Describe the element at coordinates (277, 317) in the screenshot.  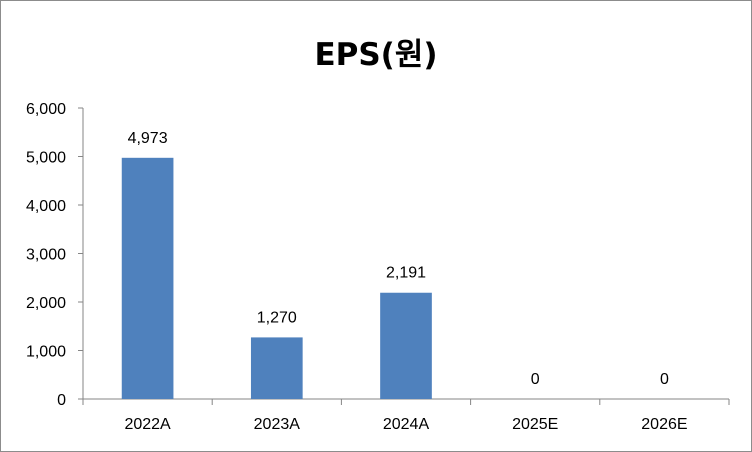
I see `data-label: 1,270` at that location.